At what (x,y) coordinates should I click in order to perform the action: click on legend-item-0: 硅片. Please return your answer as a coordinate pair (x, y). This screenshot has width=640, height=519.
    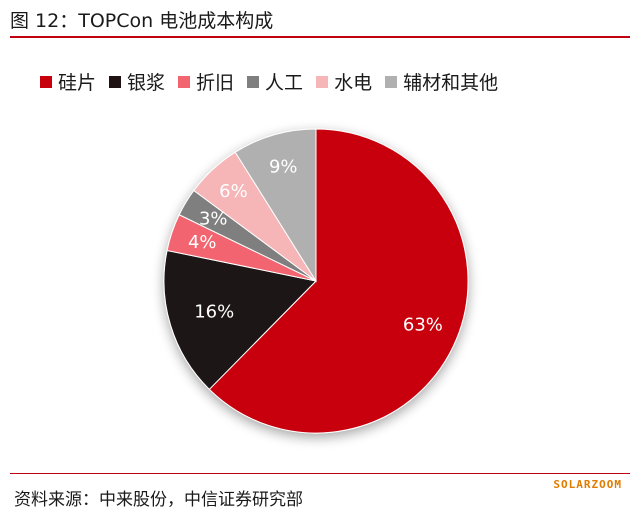
    Looking at the image, I should click on (68, 81).